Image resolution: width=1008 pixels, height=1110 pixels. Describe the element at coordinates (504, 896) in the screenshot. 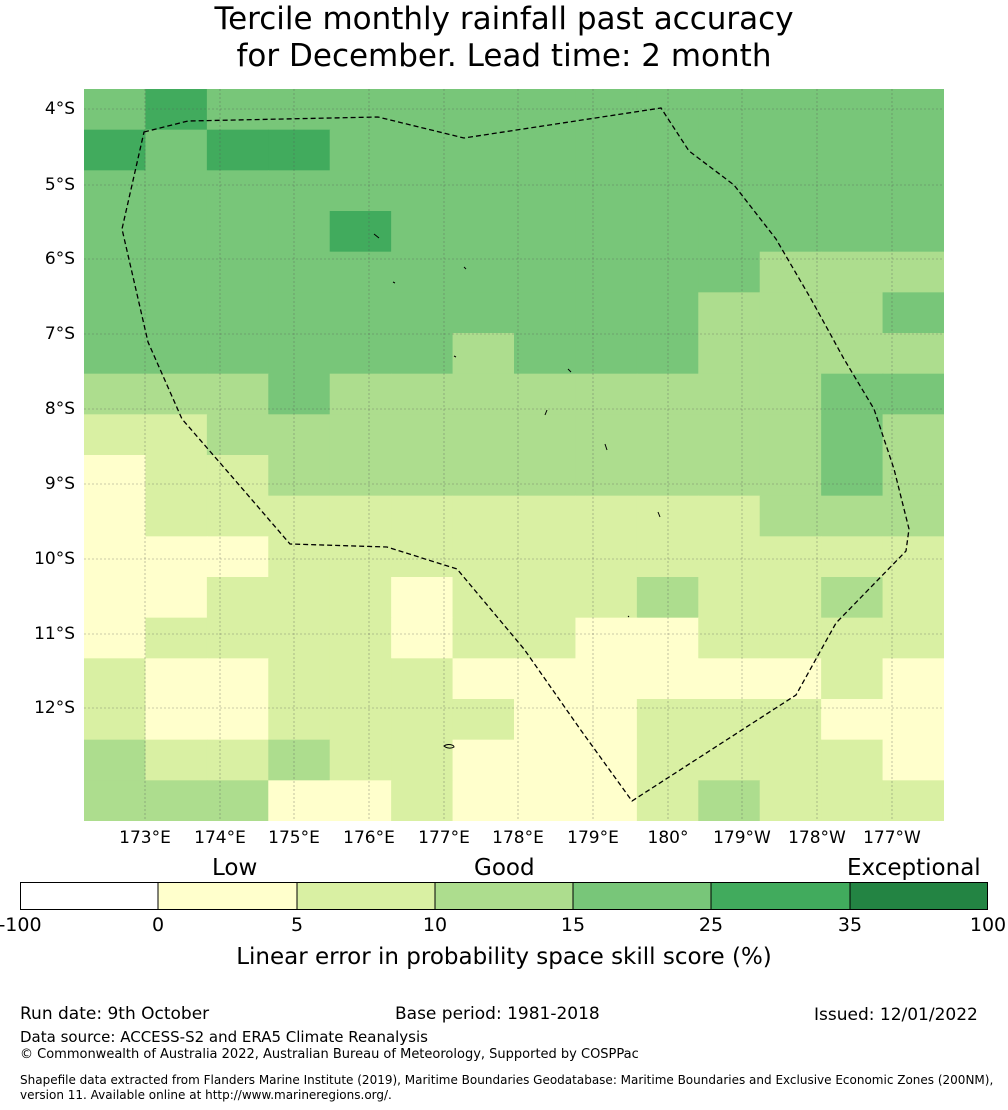

I see `colorbar` at that location.